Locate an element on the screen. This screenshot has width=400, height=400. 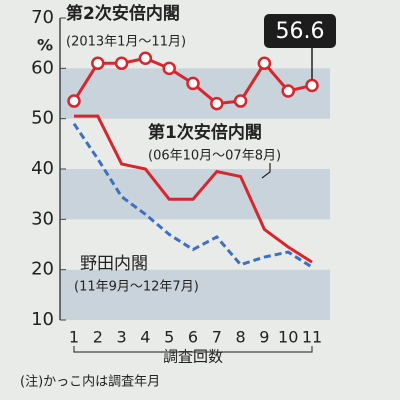
x-tick-label: 5 is located at coordinates (169, 337).